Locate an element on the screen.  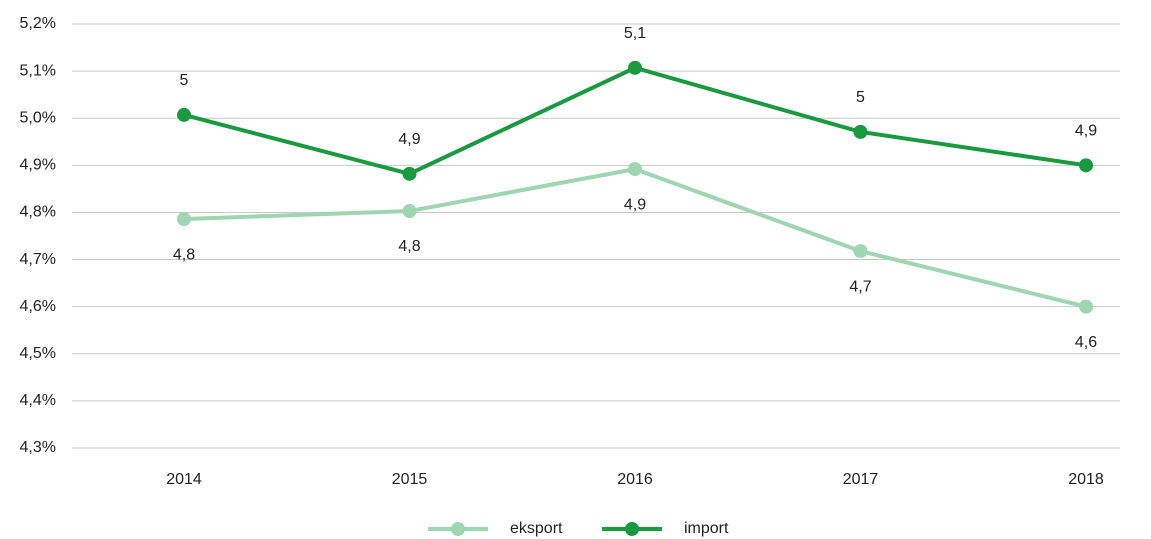
y-tick-label: 4,8% is located at coordinates (38, 212).